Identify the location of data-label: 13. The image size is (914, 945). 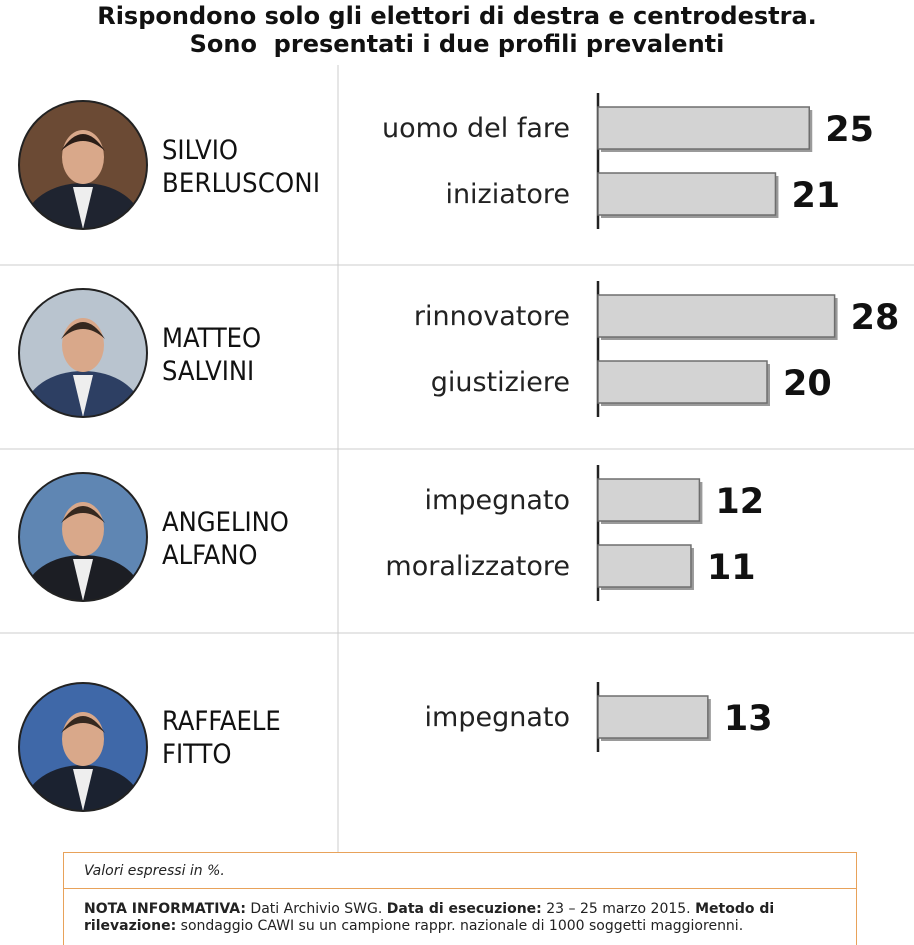
(748, 719).